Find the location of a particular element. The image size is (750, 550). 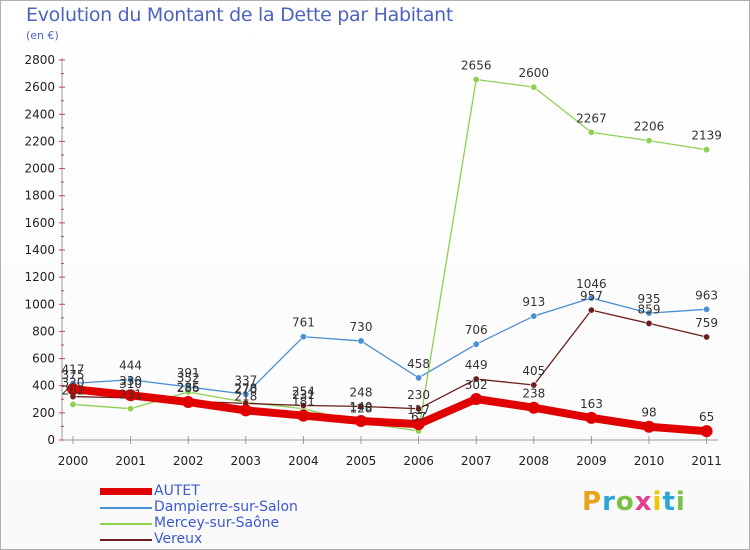

data-label: 352 is located at coordinates (188, 378).